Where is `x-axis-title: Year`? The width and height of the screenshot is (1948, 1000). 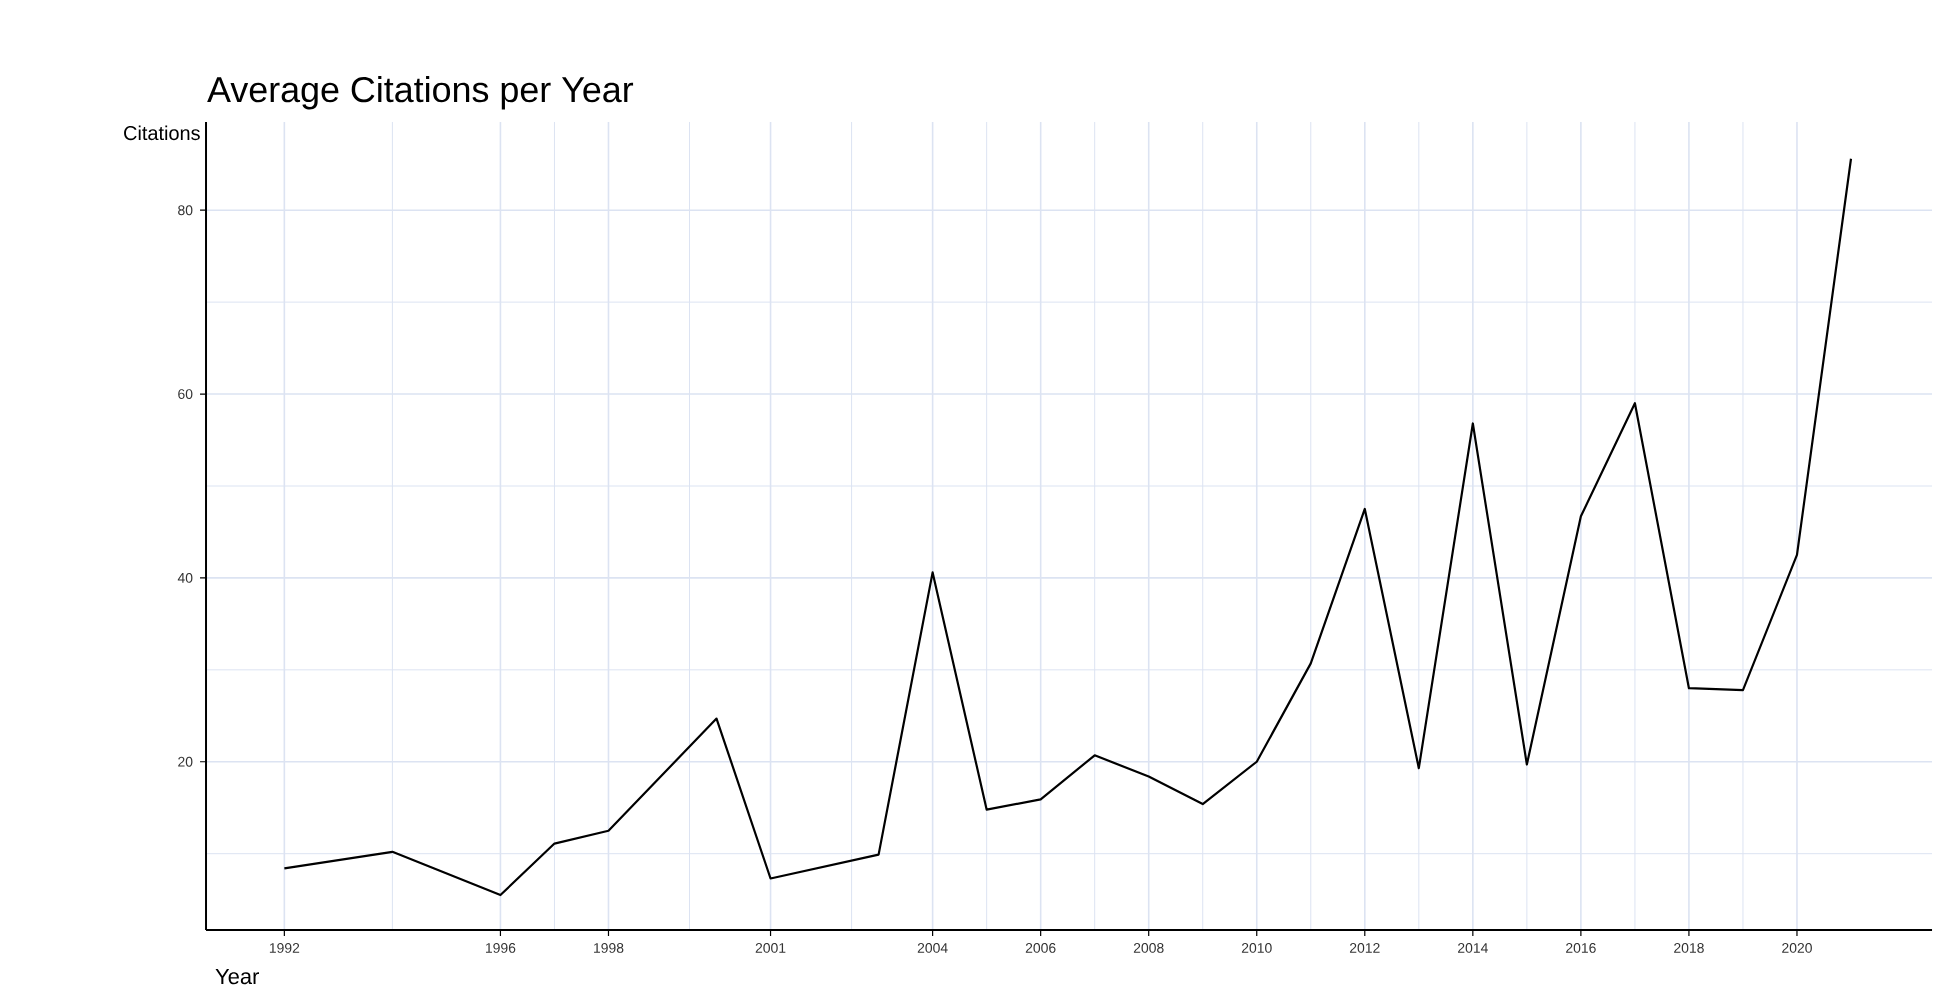
x-axis-title: Year is located at coordinates (237, 976).